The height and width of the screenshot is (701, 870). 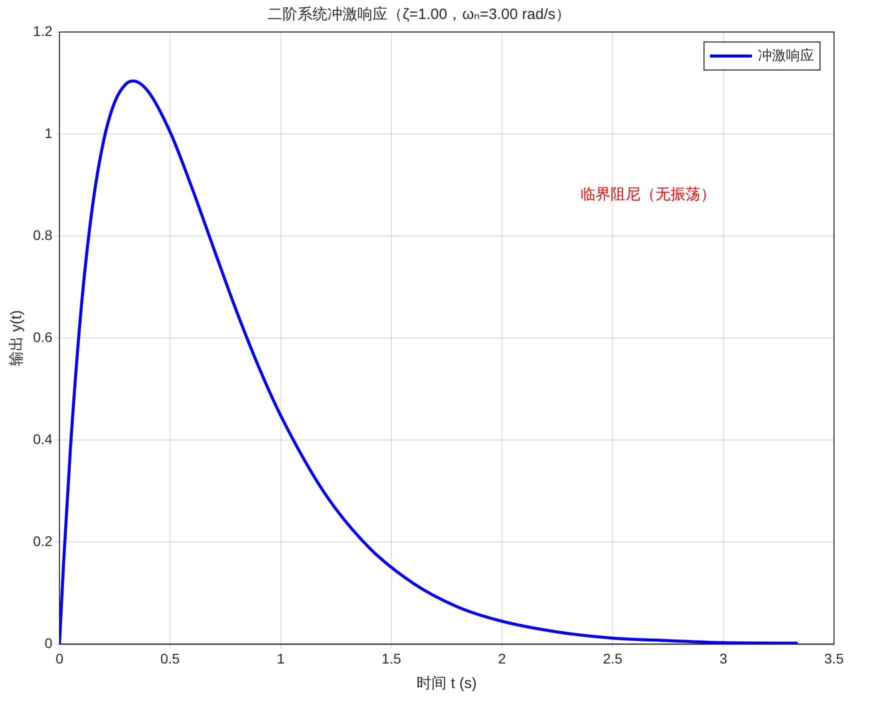 What do you see at coordinates (17, 338) in the screenshot?
I see `y-axis-title: 输出 y(t)` at bounding box center [17, 338].